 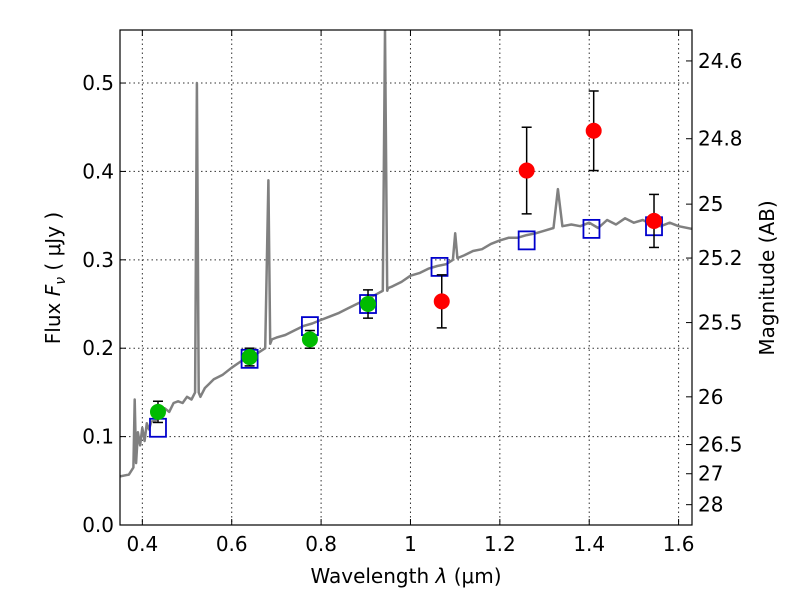 I want to click on y2-tick-label: 27, so click(x=710, y=474).